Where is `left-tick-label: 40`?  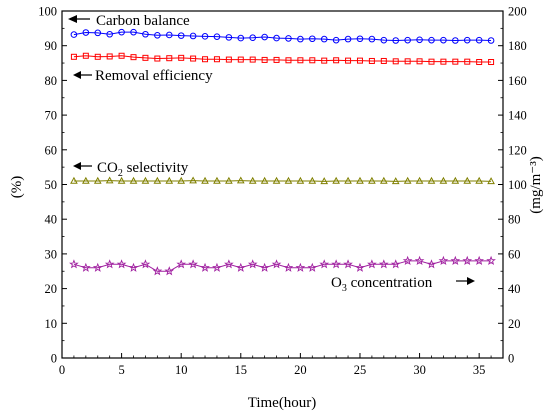
left-tick-label: 40 is located at coordinates (51, 220).